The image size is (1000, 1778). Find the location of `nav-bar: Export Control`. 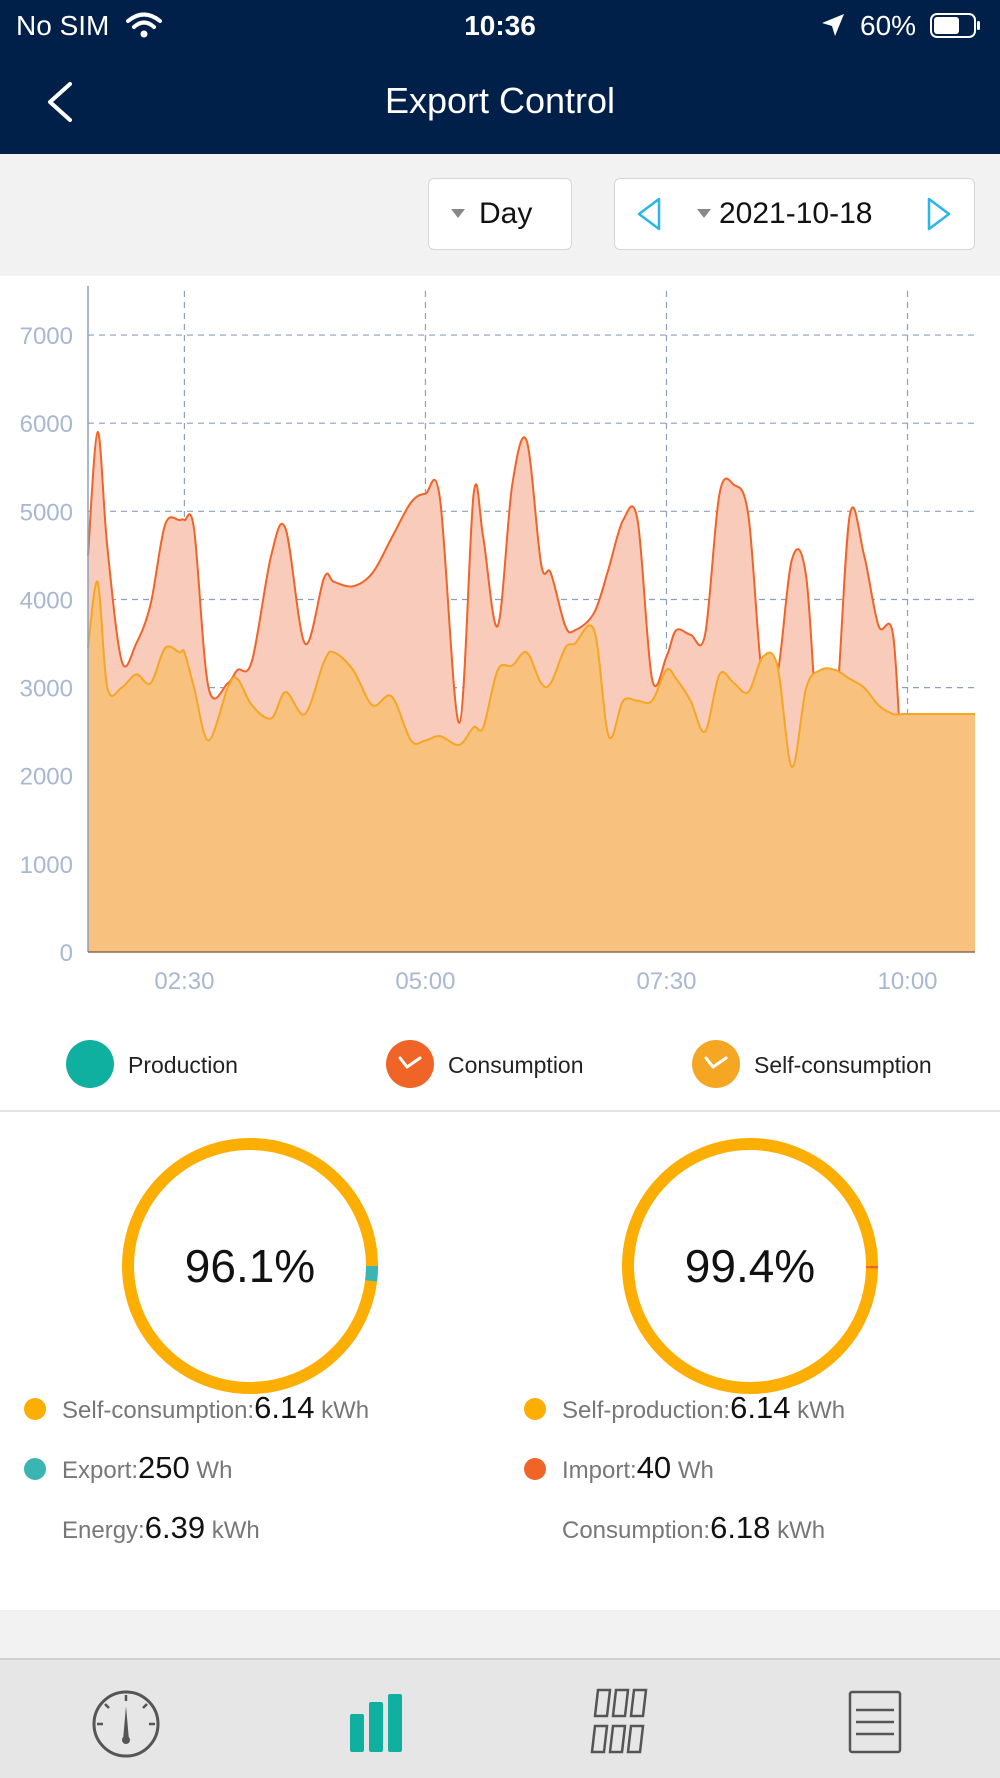

nav-bar: Export Control is located at coordinates (500, 102).